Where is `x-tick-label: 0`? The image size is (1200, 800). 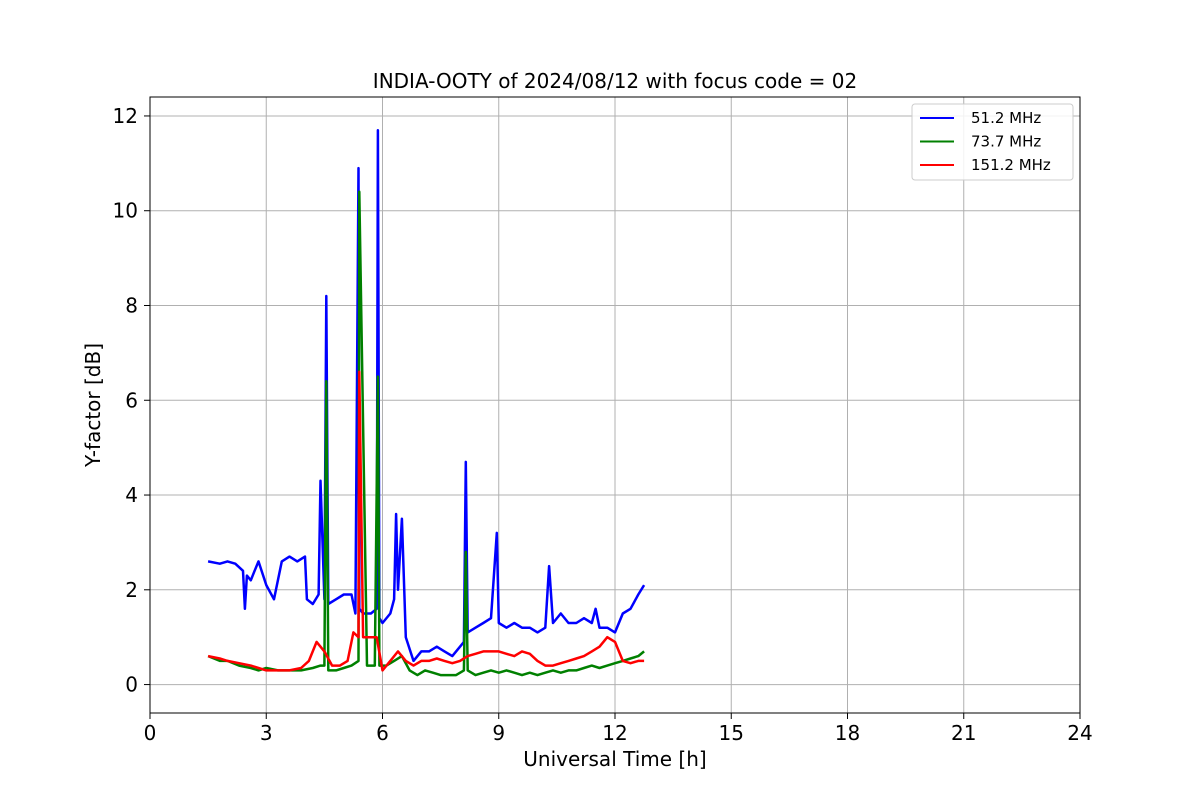
x-tick-label: 0 is located at coordinates (150, 733).